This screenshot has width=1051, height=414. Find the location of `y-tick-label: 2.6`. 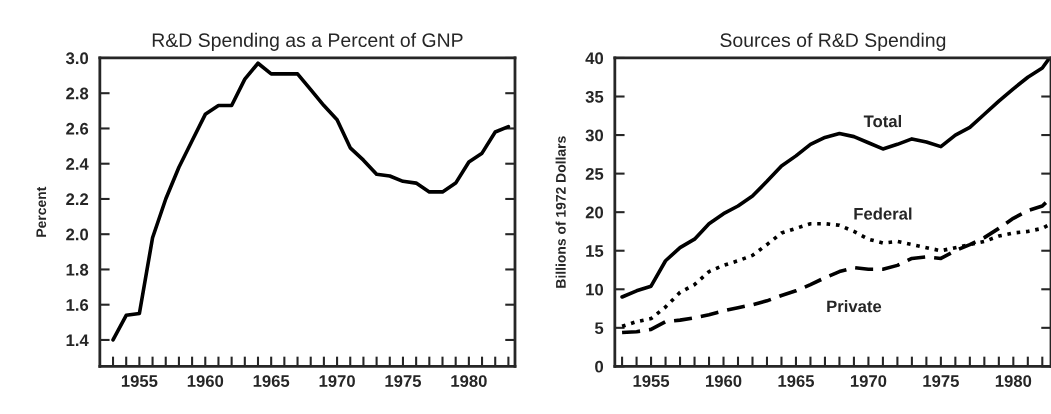

y-tick-label: 2.6 is located at coordinates (77, 128).